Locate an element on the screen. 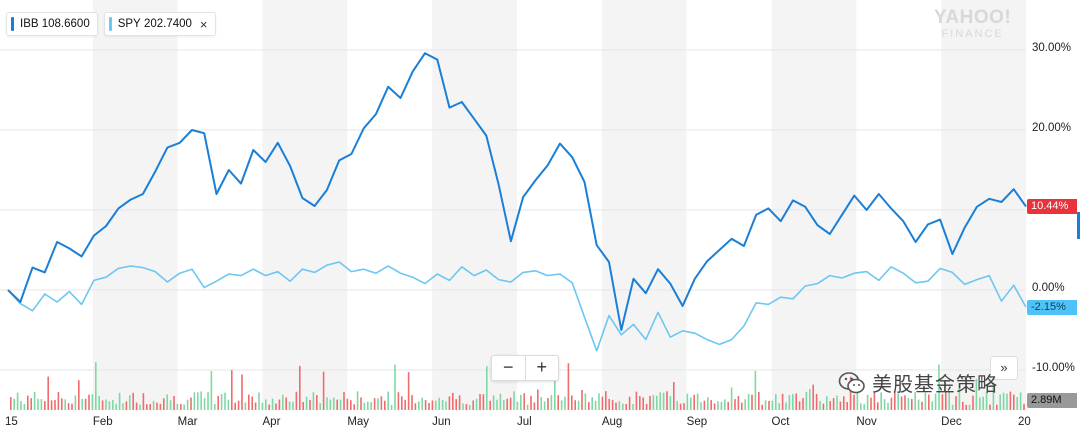 This screenshot has height=435, width=1080. y-tick-label: 30.00% is located at coordinates (1052, 48).